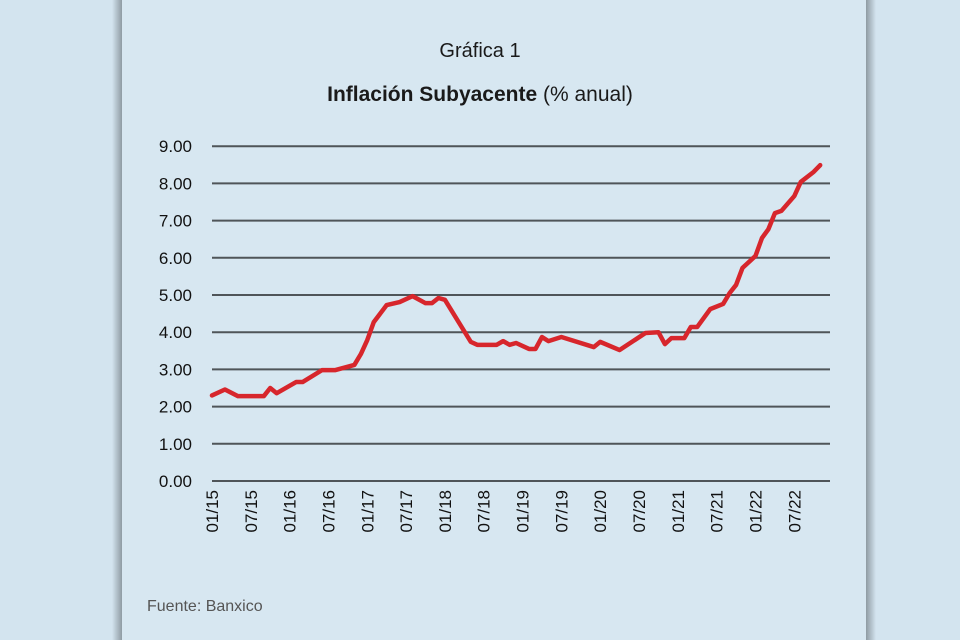  What do you see at coordinates (175, 369) in the screenshot?
I see `y-tick-label: 3.00` at bounding box center [175, 369].